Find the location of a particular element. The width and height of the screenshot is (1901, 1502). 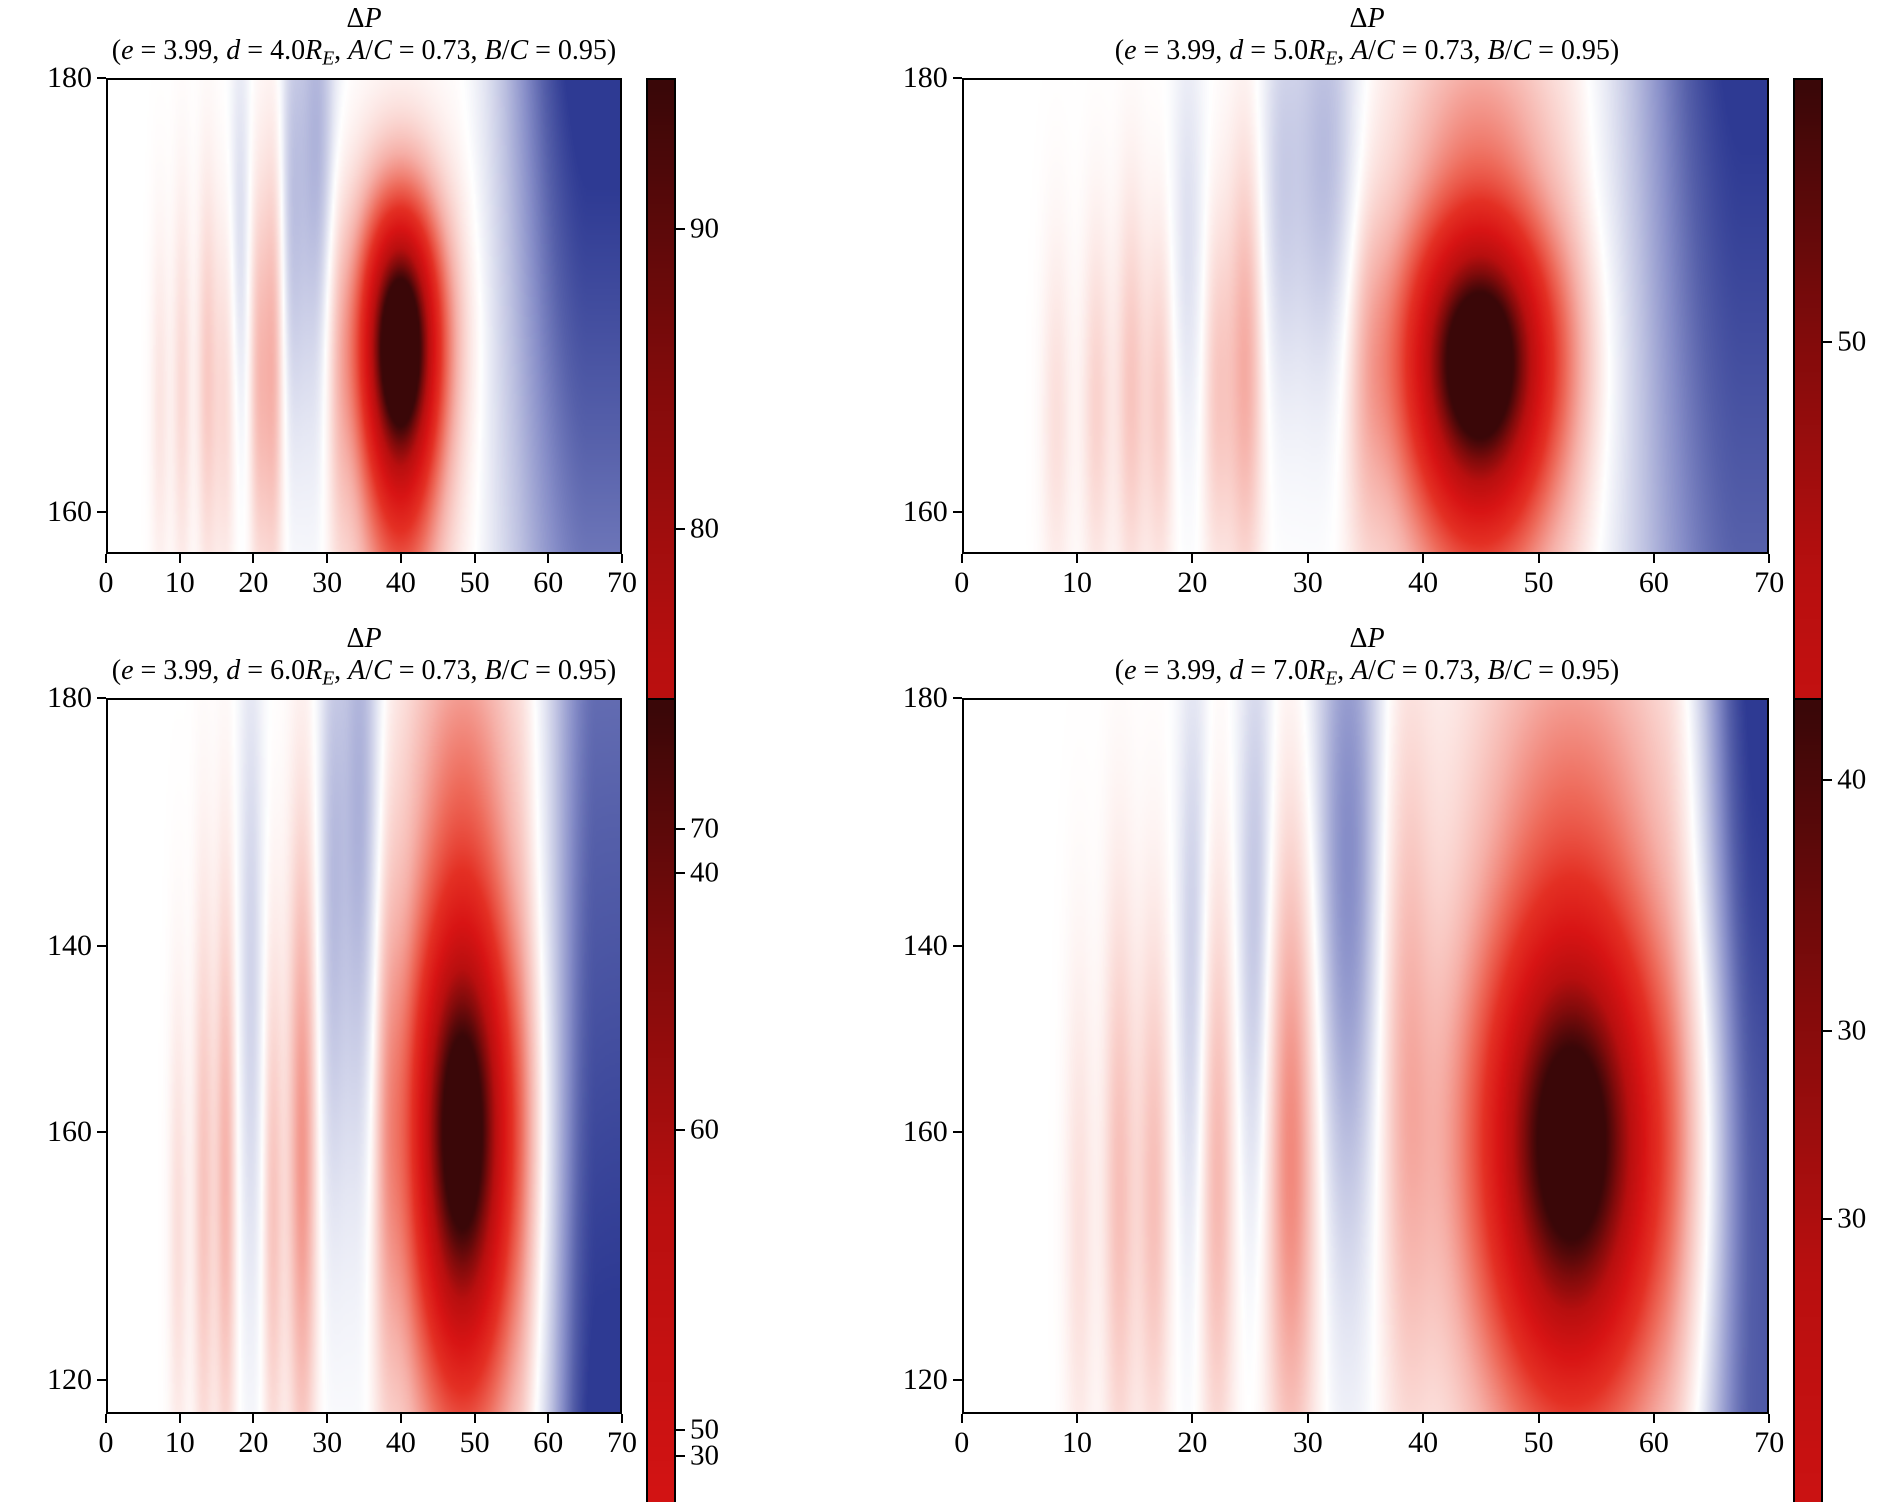

colorbar-canvas is located at coordinates (661, 1100).